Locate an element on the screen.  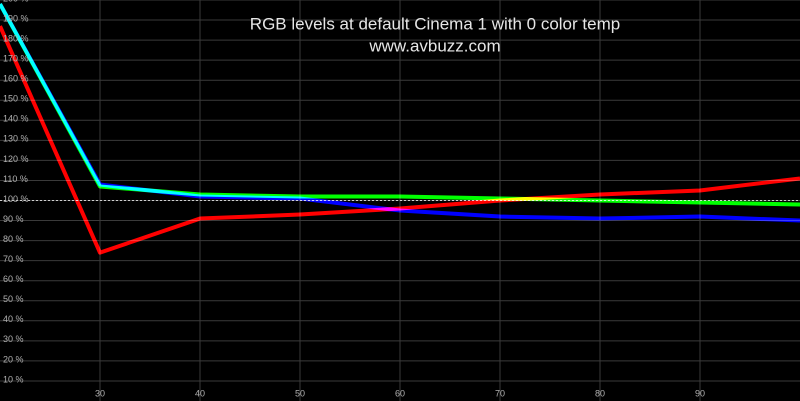
x-tick-label: 90 is located at coordinates (700, 393).